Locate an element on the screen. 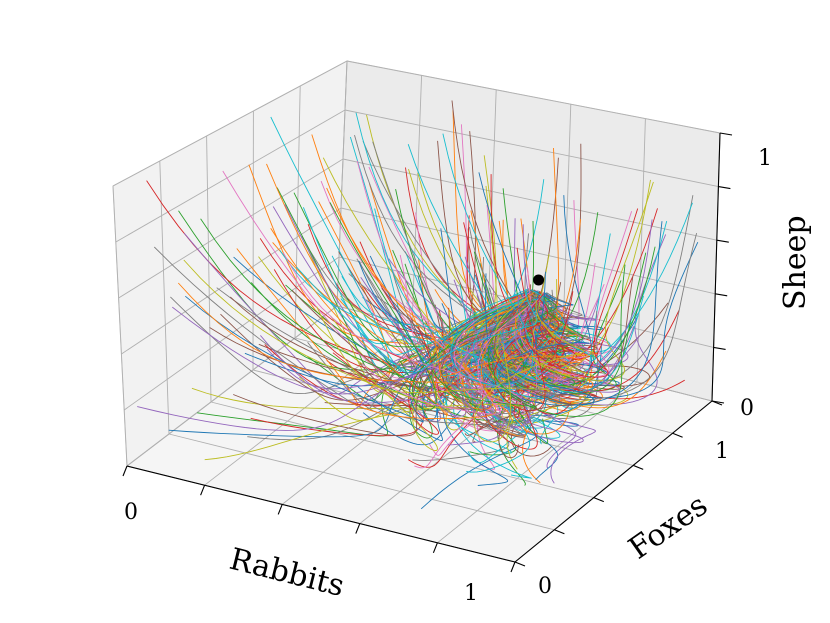  y-axis-label: Foxes is located at coordinates (669, 527).